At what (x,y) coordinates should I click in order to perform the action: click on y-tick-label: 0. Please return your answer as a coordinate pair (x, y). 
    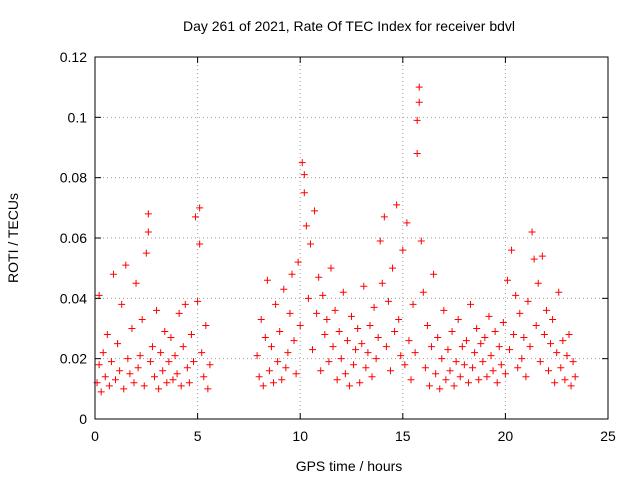
    Looking at the image, I should click on (83, 419).